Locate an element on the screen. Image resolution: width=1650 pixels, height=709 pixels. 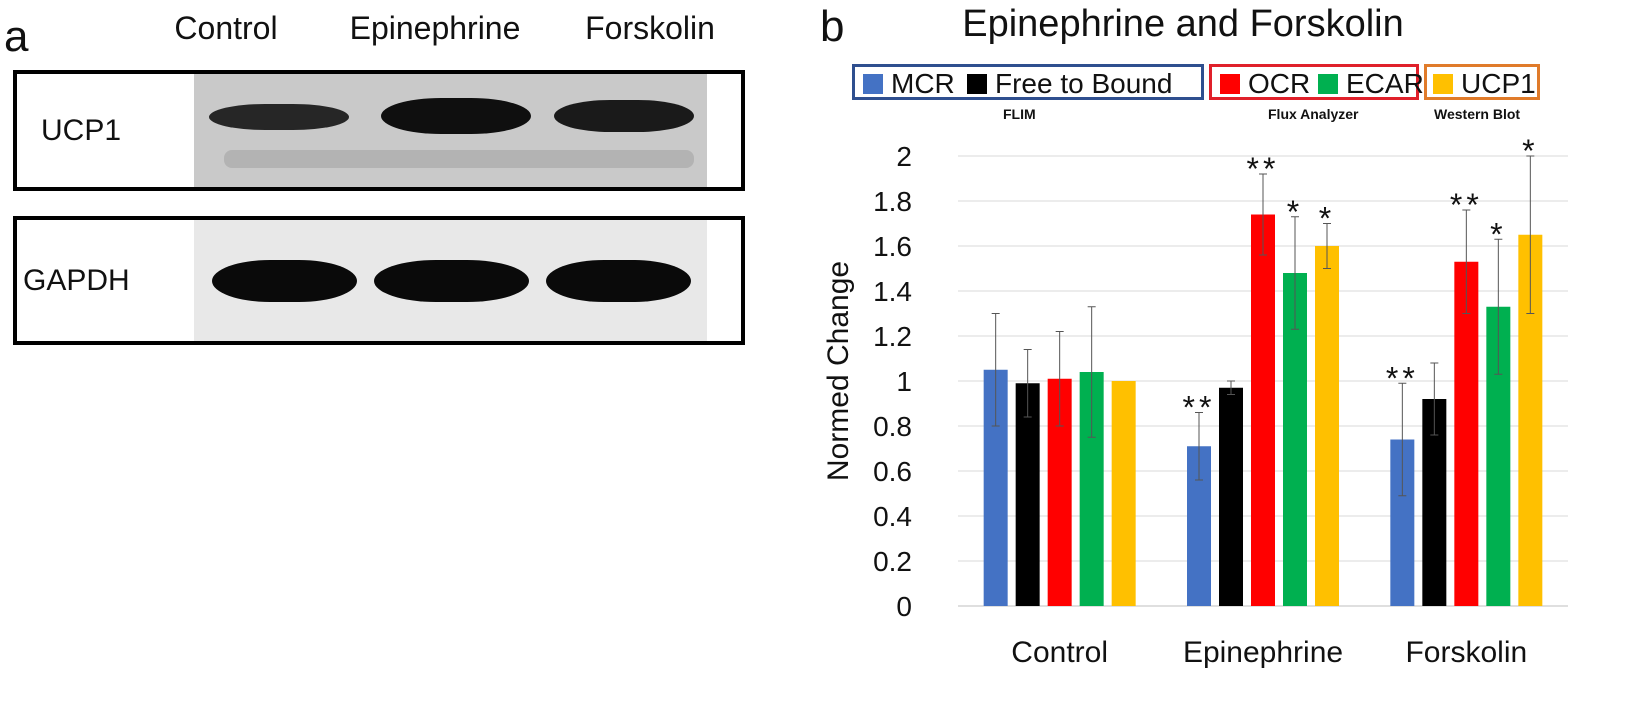
legend-item-free-to-bound: Free to Bound is located at coordinates (1069, 84).